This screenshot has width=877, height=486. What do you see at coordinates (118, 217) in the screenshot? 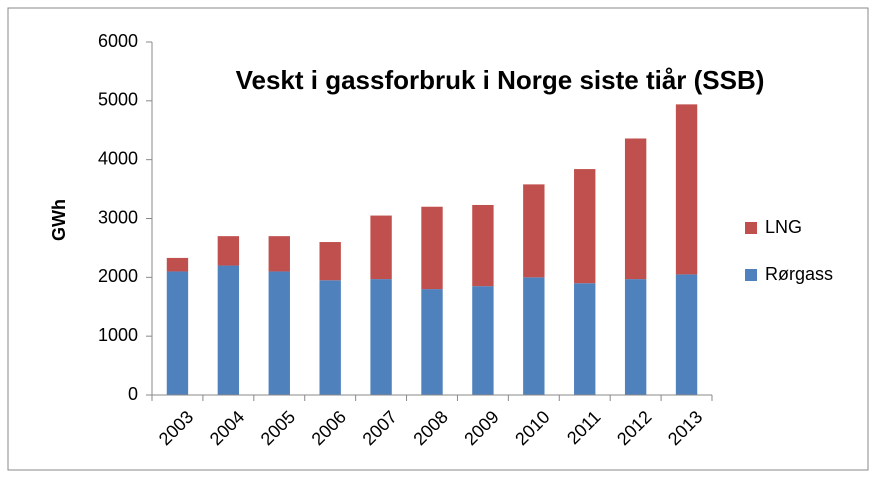
I see `y-tick-label: 3000` at bounding box center [118, 217].